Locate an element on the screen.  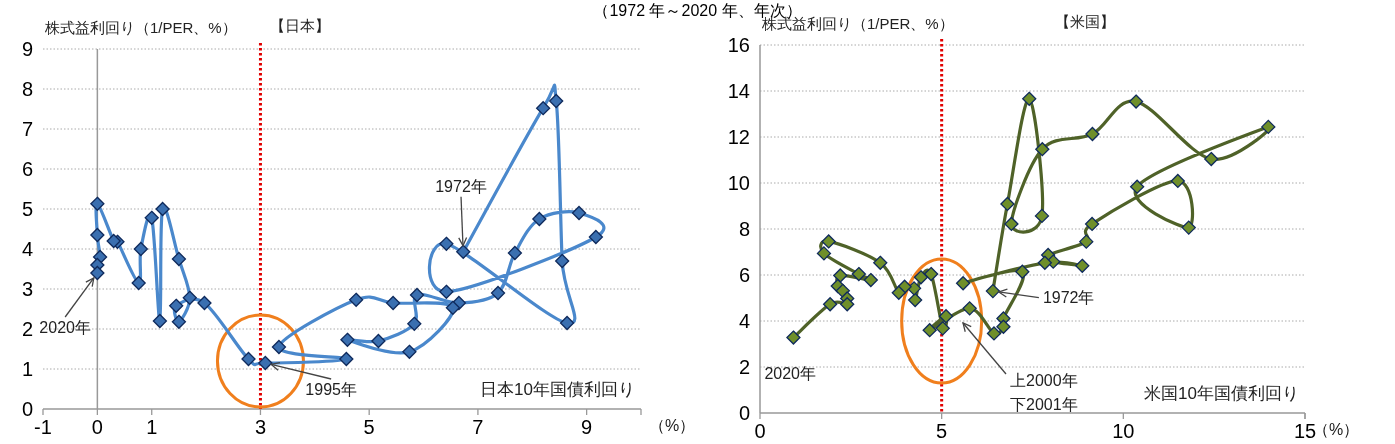
y-tick-label: 10 is located at coordinates (738, 183).